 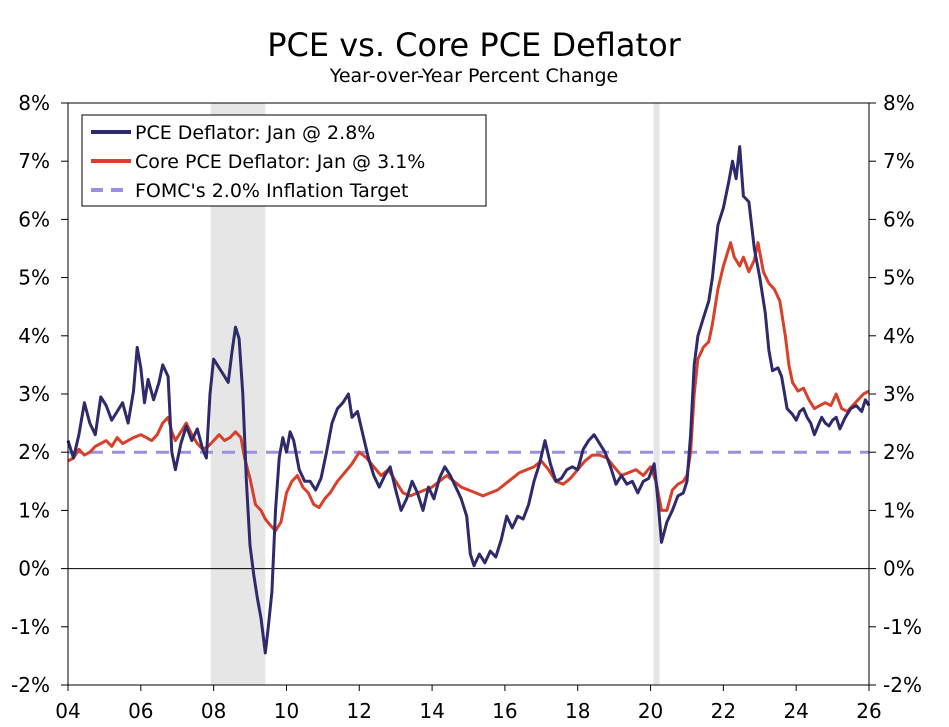 What do you see at coordinates (899, 394) in the screenshot?
I see `y-tick-label-right: 3%` at bounding box center [899, 394].